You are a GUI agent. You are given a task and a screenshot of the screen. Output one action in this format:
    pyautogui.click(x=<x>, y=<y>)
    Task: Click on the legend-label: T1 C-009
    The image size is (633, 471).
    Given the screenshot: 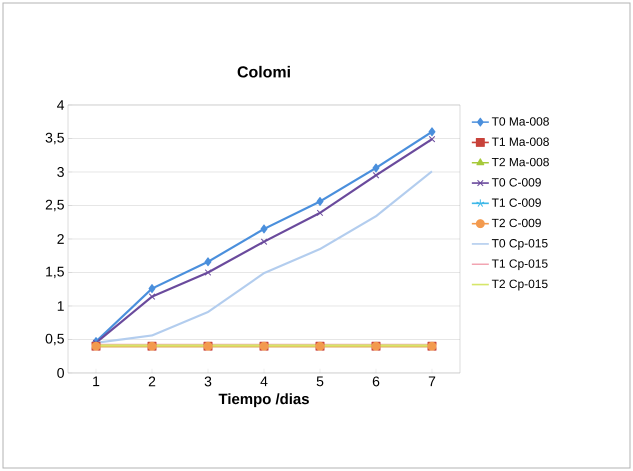 What is the action you would take?
    pyautogui.click(x=516, y=202)
    